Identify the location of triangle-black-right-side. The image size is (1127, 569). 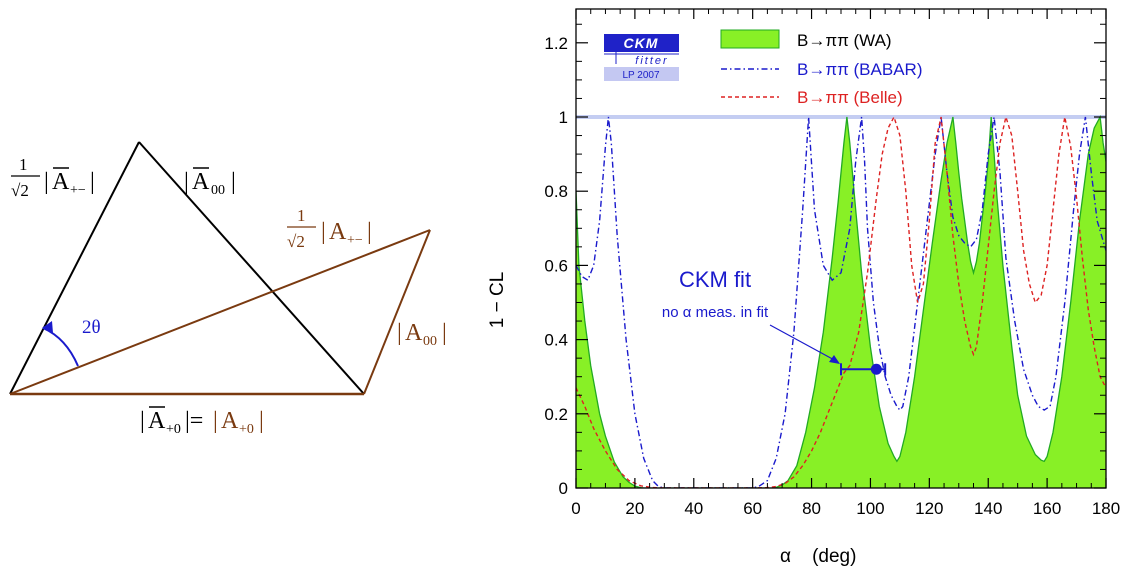
(251, 268).